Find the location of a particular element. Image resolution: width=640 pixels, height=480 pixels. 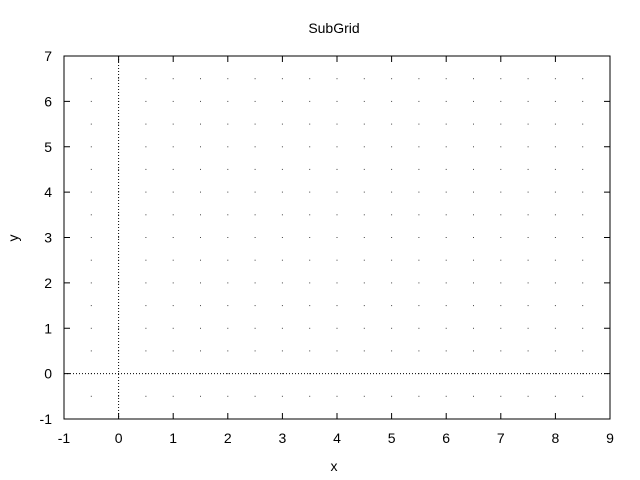

y-tick-label: 1 is located at coordinates (48, 328).